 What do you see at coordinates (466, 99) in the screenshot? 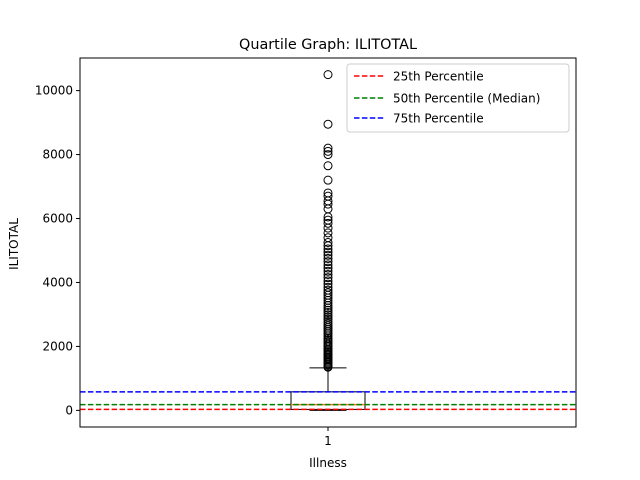
I see `legend-label-median: 50th Percentile (Median)` at bounding box center [466, 99].